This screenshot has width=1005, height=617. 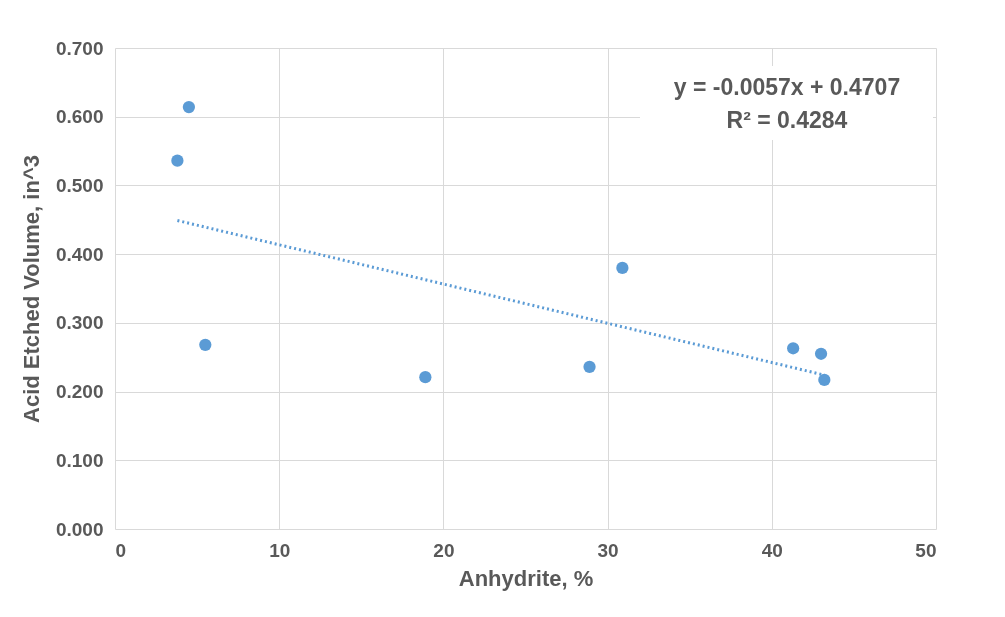 What do you see at coordinates (79, 392) in the screenshot?
I see `y-tick-label: 0.200` at bounding box center [79, 392].